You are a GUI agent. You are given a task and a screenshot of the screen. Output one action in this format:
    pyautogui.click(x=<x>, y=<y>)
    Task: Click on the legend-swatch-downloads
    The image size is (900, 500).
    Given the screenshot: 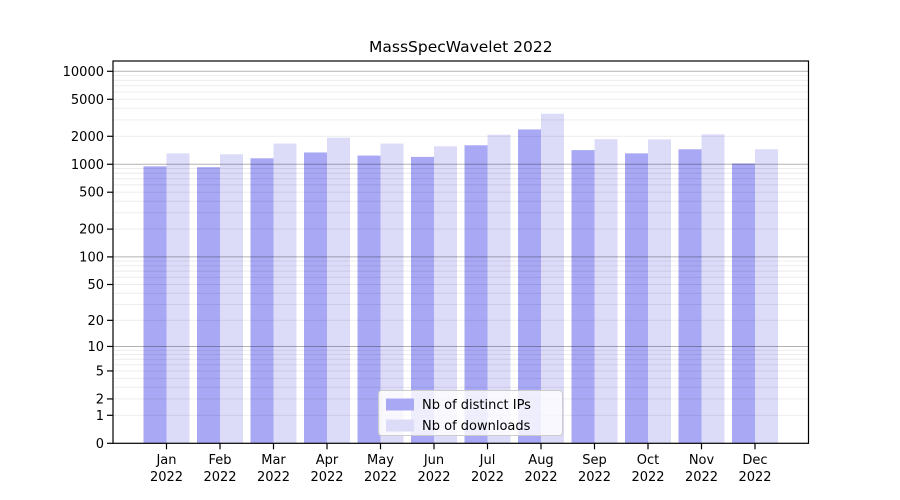 What is the action you would take?
    pyautogui.click(x=400, y=425)
    